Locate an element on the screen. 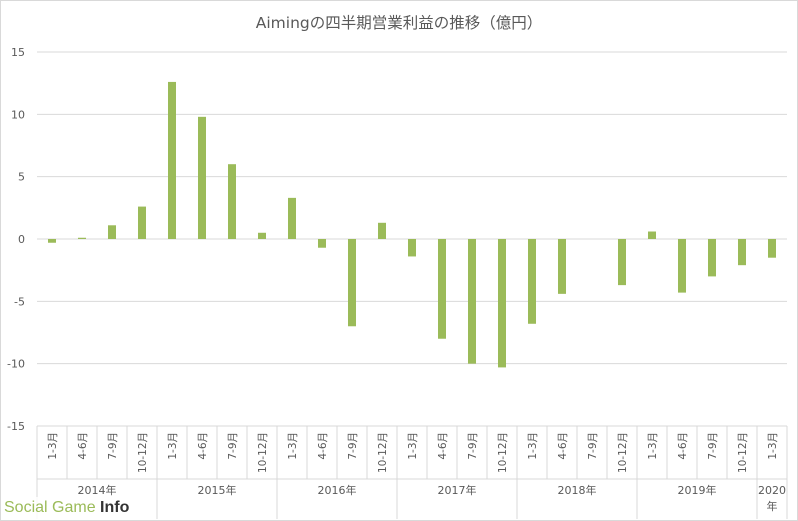 Image resolution: width=798 pixels, height=521 pixels. year-label: 2020 is located at coordinates (772, 490).